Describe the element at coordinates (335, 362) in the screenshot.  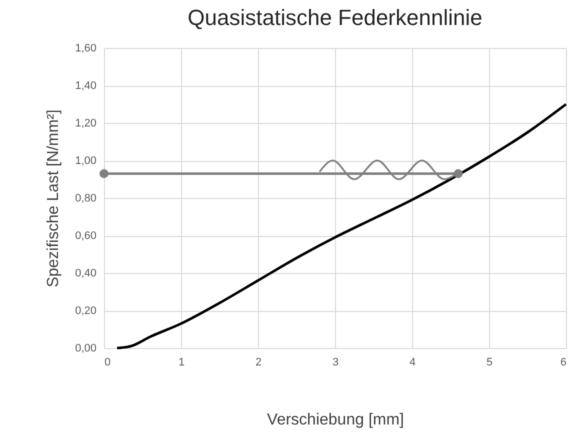
I see `x-tick-label: 3` at that location.